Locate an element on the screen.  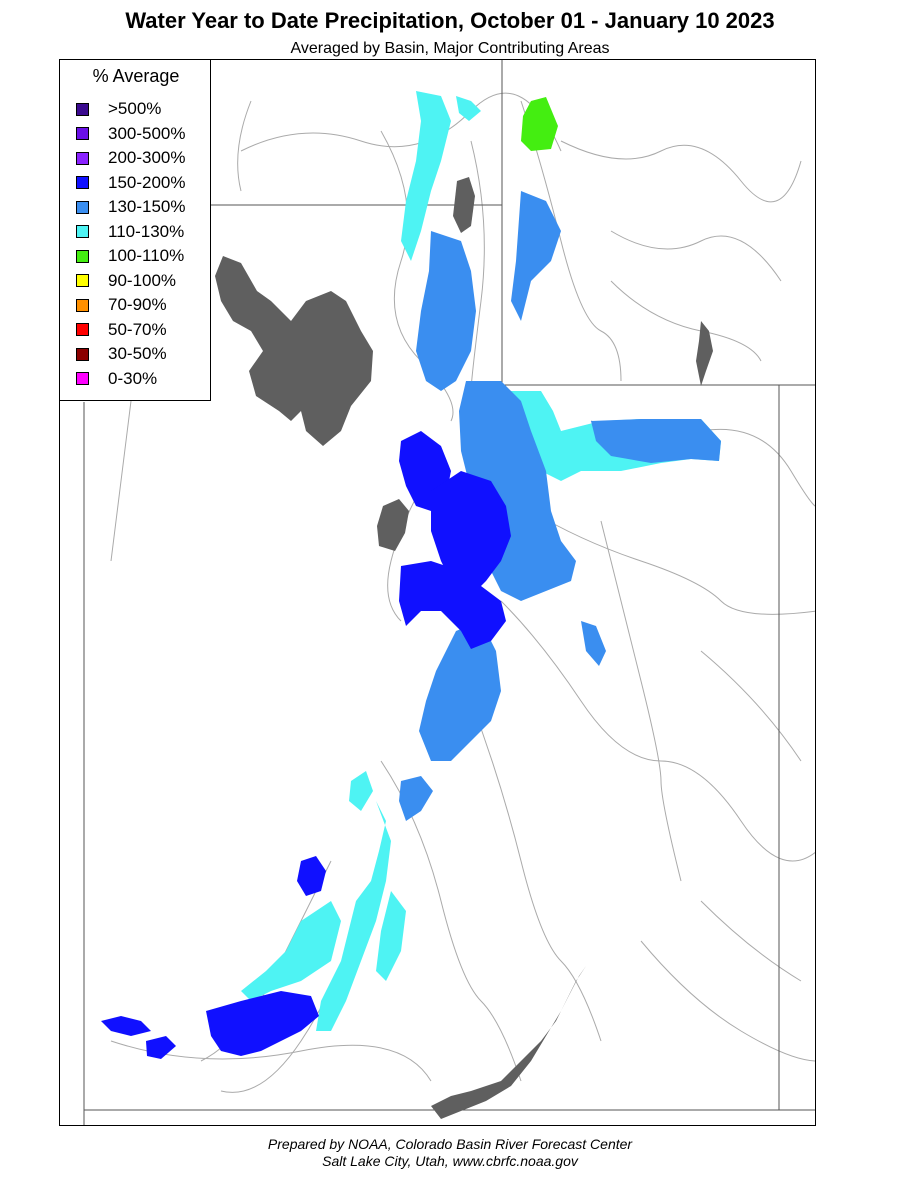
legend-item-130-150: 130-150% is located at coordinates (131, 207).